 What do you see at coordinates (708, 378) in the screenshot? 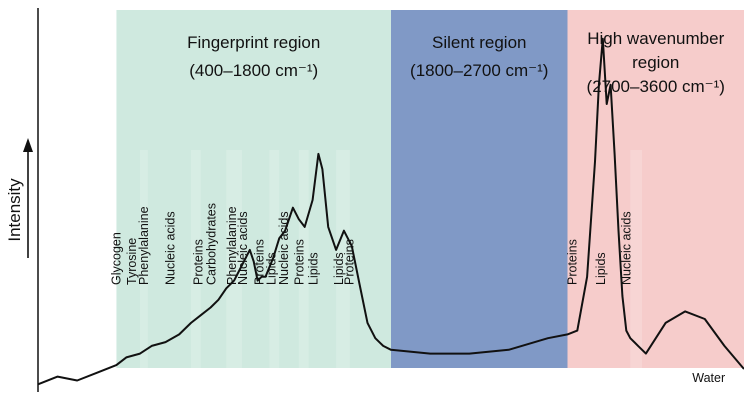
I see `band-label-water: Water` at bounding box center [708, 378].